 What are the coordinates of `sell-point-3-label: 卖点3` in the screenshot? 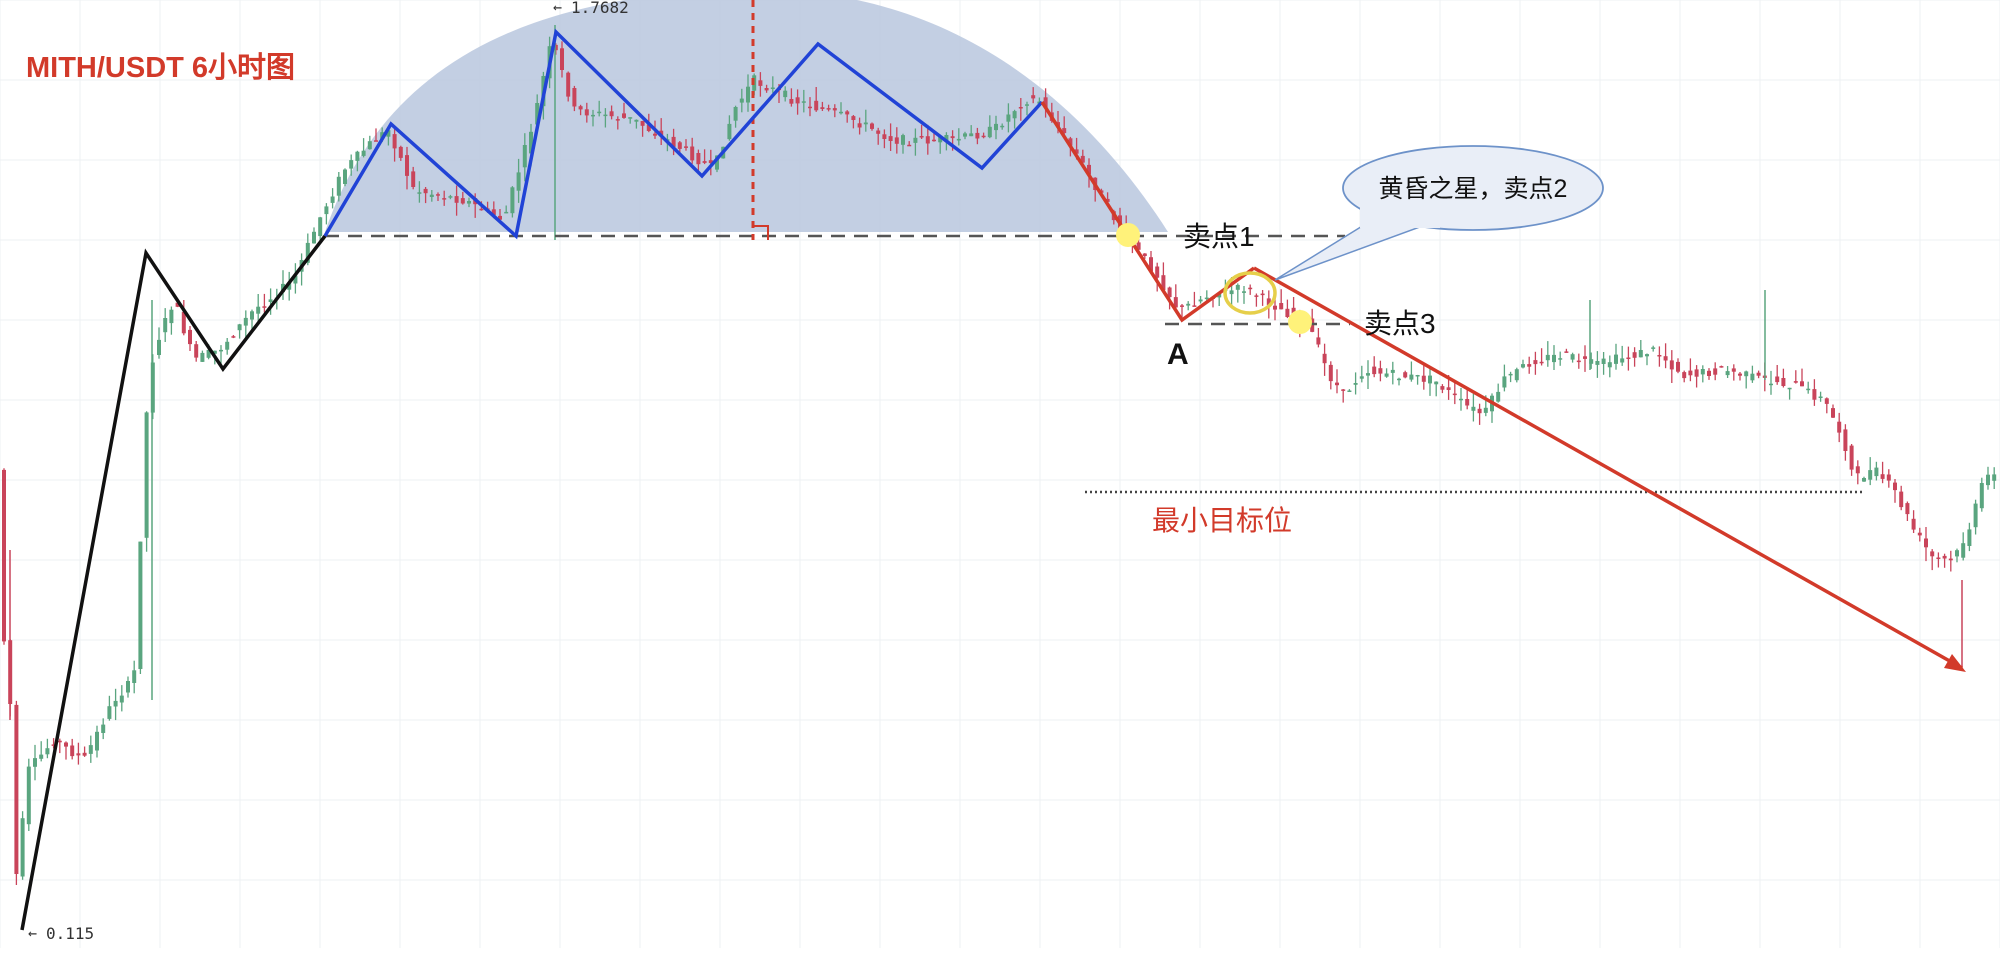 It's located at (1400, 323).